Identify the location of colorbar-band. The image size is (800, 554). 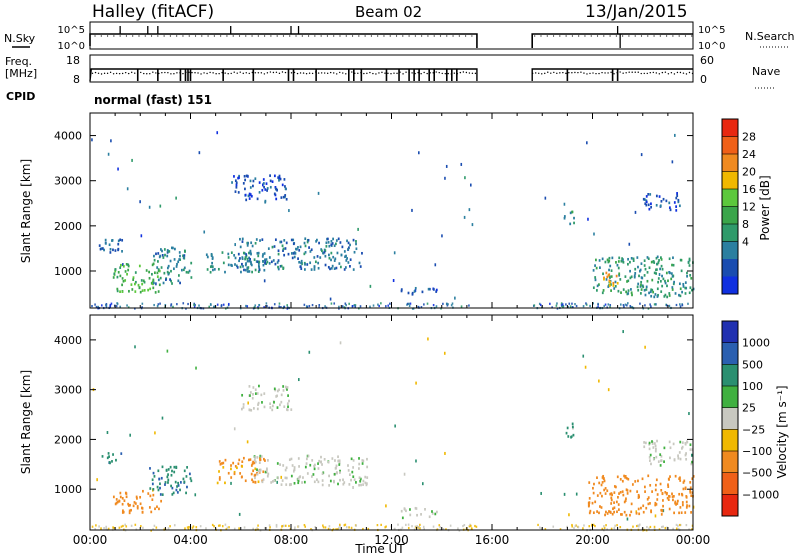
(730, 268).